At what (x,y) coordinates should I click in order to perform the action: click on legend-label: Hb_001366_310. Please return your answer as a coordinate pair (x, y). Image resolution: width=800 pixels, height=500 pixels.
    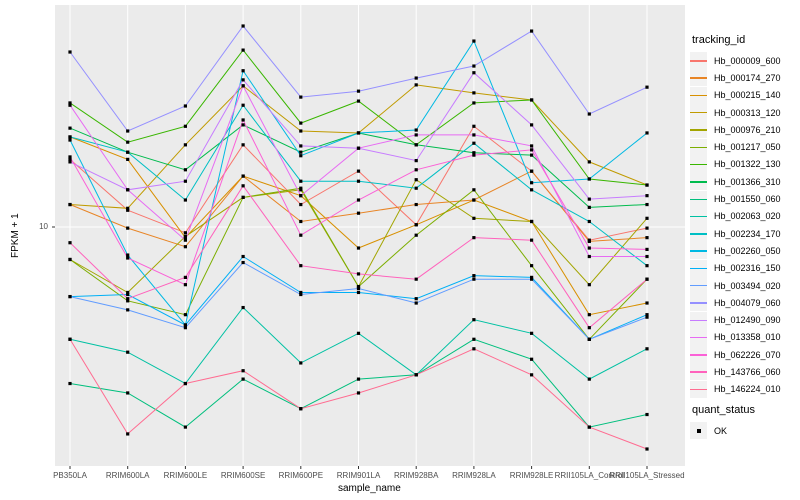
    Looking at the image, I should click on (747, 181).